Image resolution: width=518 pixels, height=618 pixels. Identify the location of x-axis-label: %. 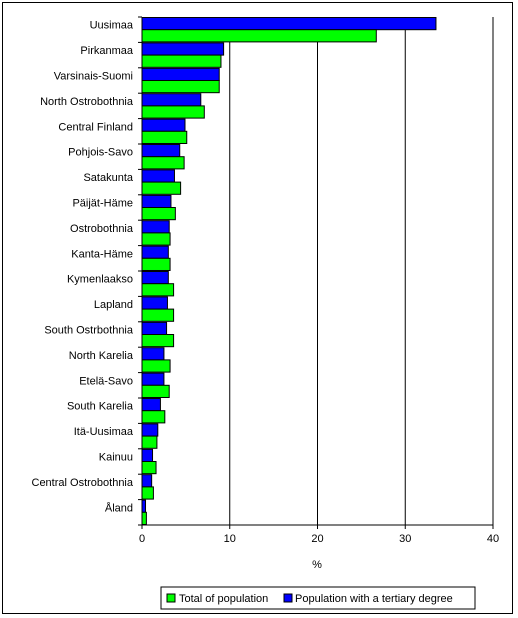
(317, 565).